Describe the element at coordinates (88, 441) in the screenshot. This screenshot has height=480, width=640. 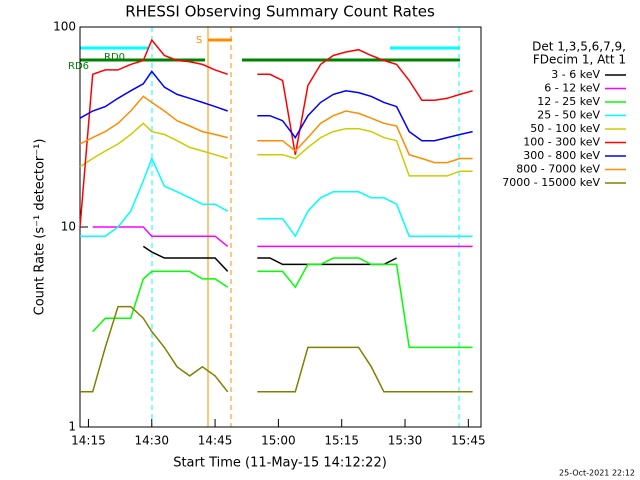
I see `x-tick-label: 14:15` at that location.